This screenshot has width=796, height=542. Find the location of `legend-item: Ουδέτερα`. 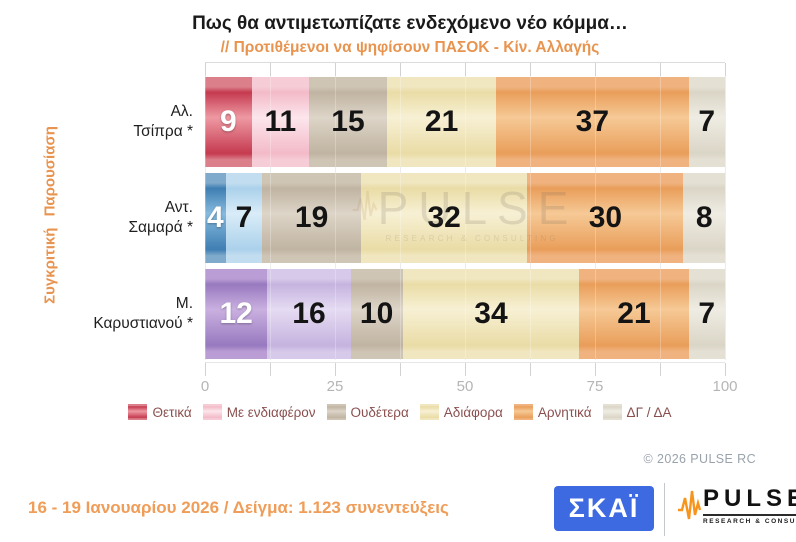

legend-item: Ουδέτερα is located at coordinates (367, 412).